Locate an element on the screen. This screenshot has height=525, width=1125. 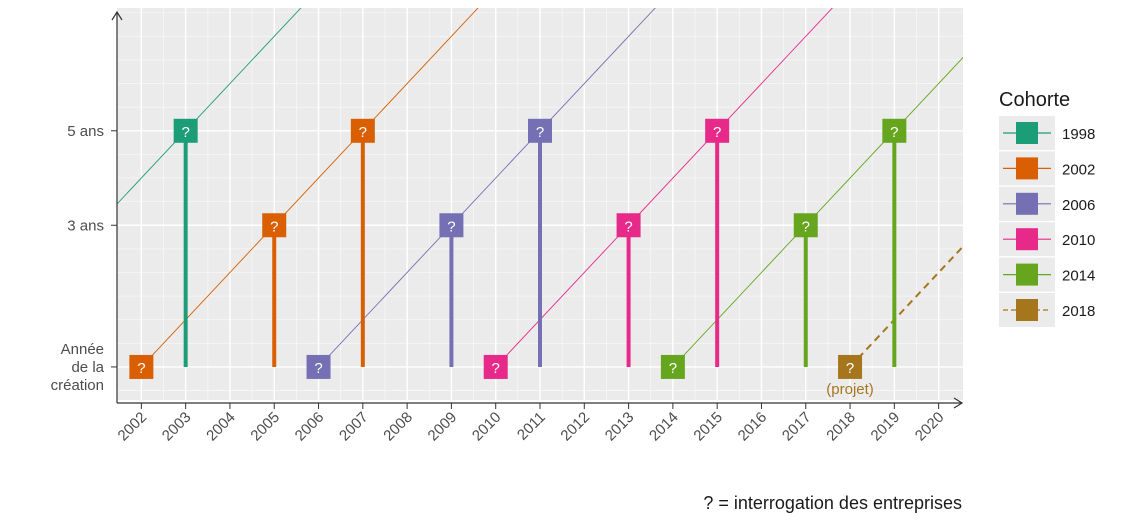
y-tick-label: 3 ans is located at coordinates (85, 225).